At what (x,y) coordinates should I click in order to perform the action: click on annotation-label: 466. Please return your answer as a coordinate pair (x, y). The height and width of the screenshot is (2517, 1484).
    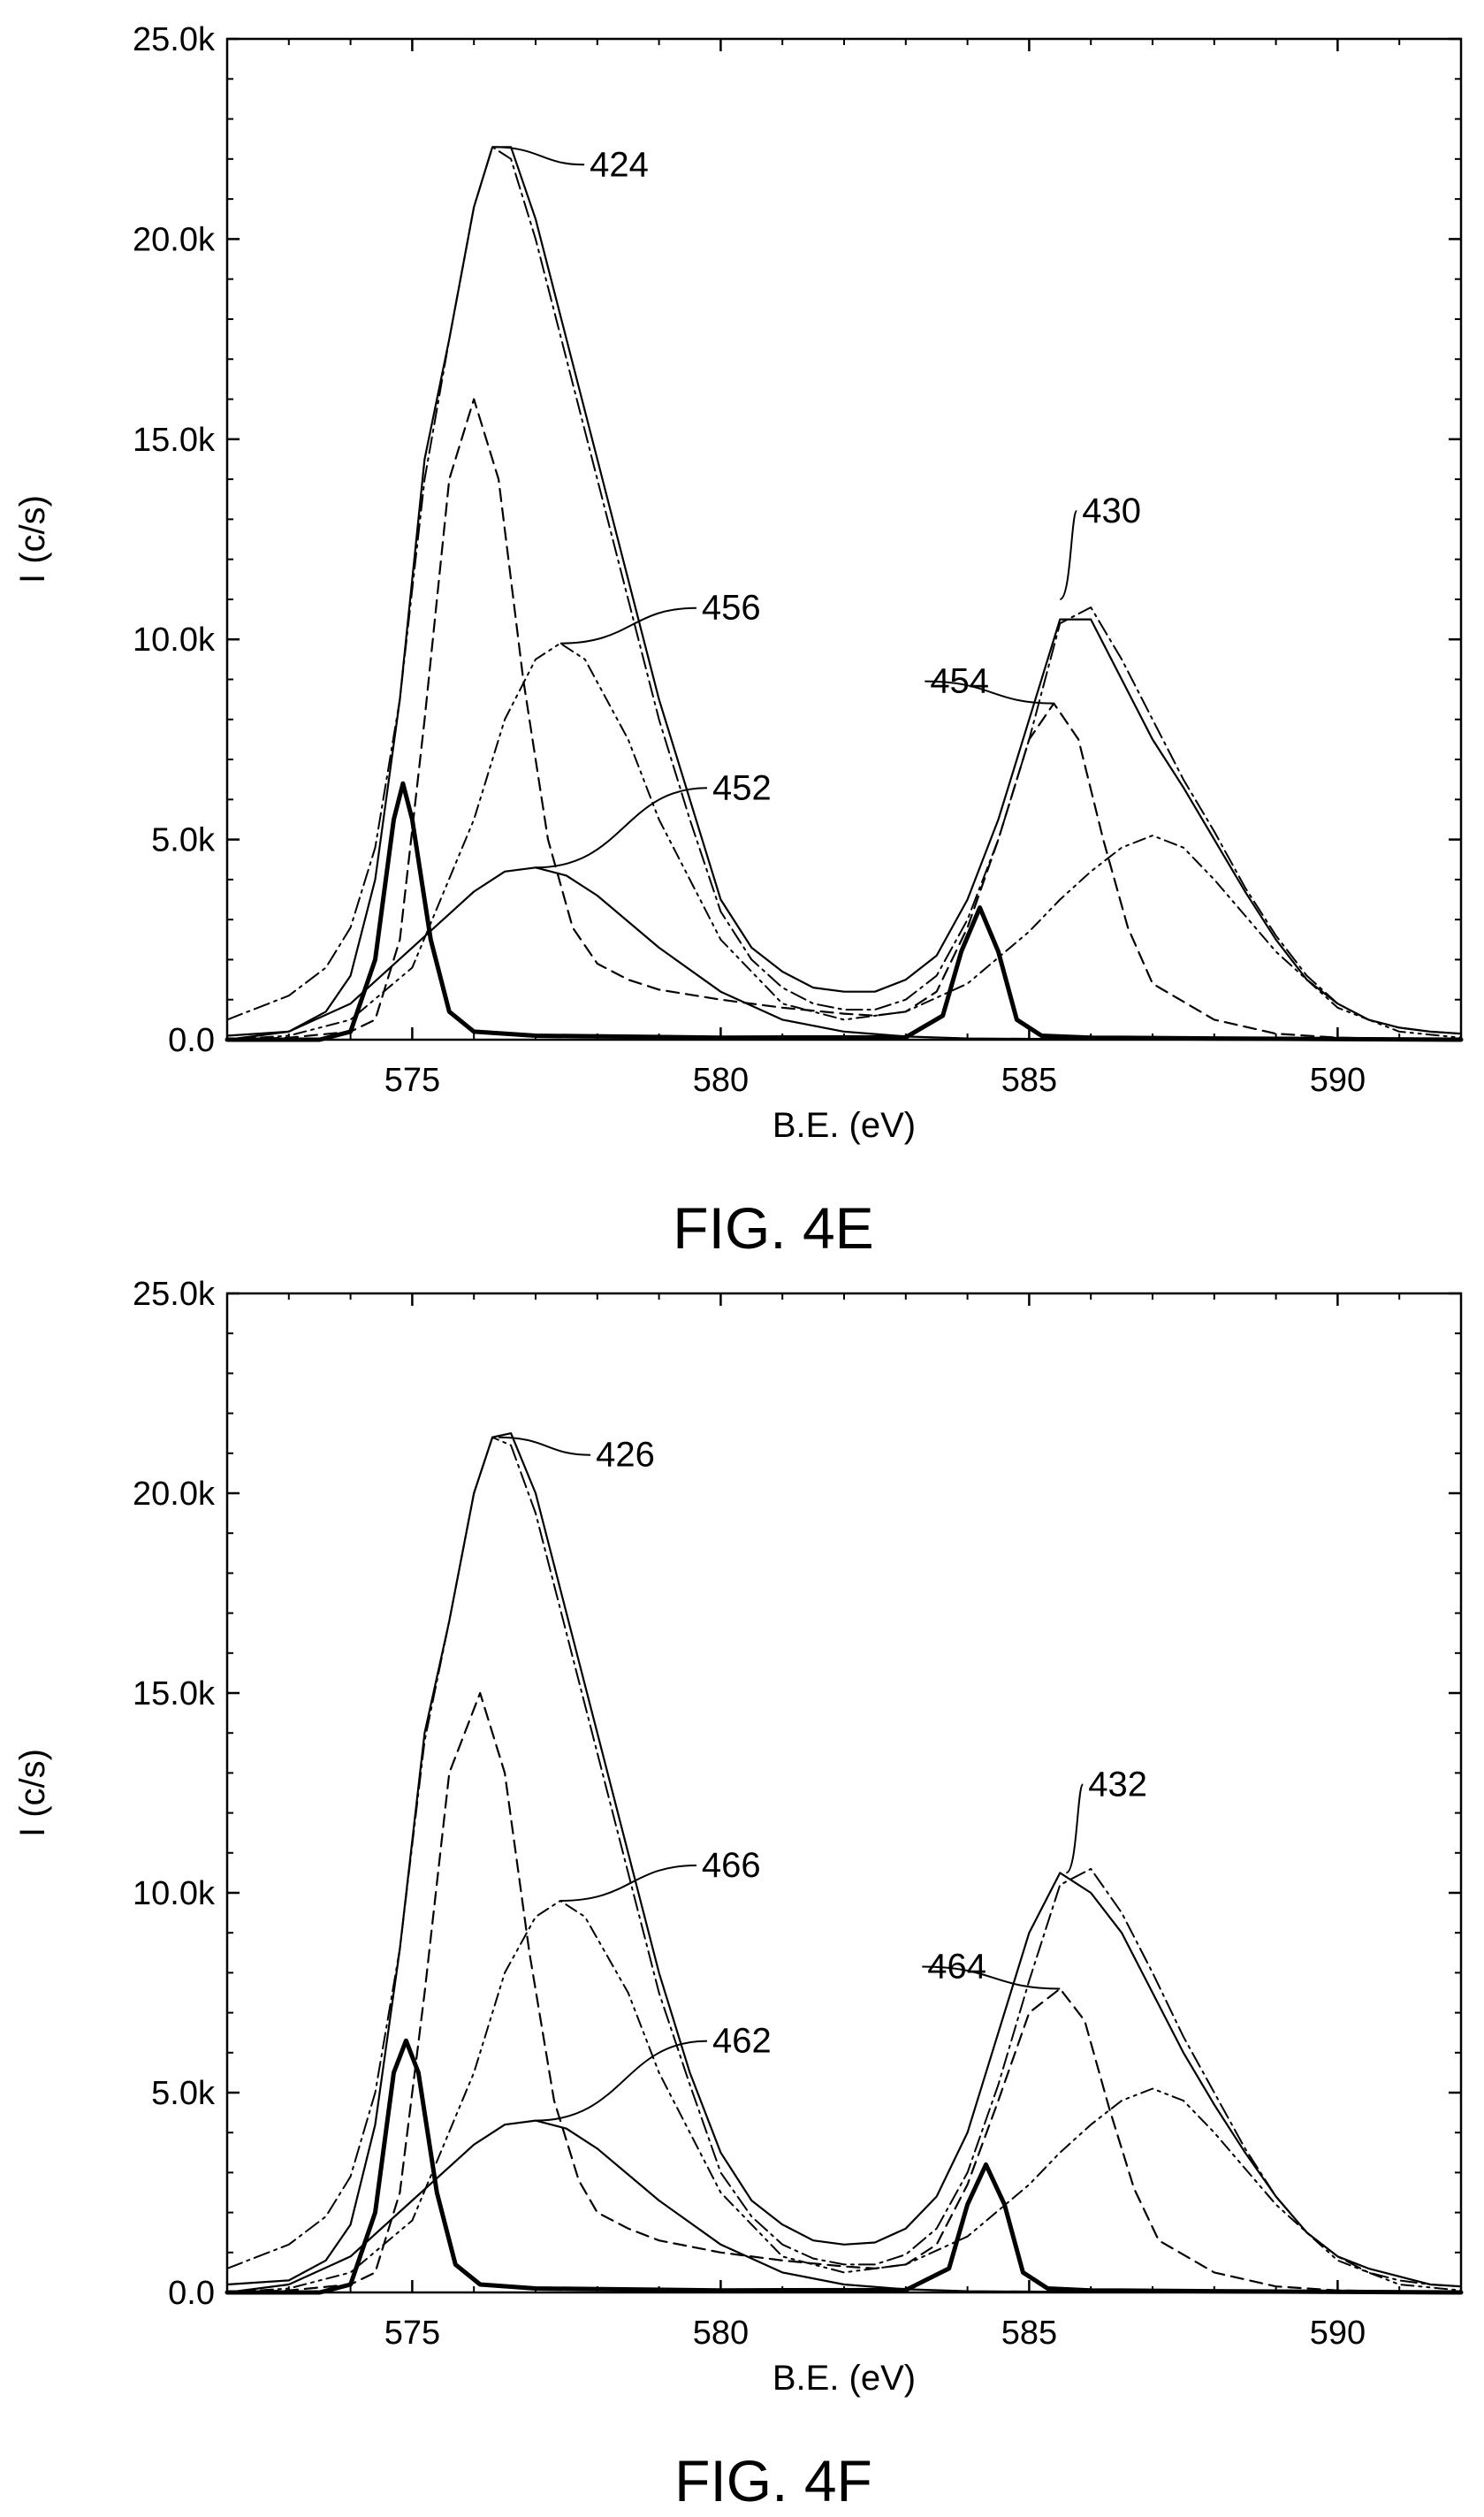
    Looking at the image, I should click on (731, 1865).